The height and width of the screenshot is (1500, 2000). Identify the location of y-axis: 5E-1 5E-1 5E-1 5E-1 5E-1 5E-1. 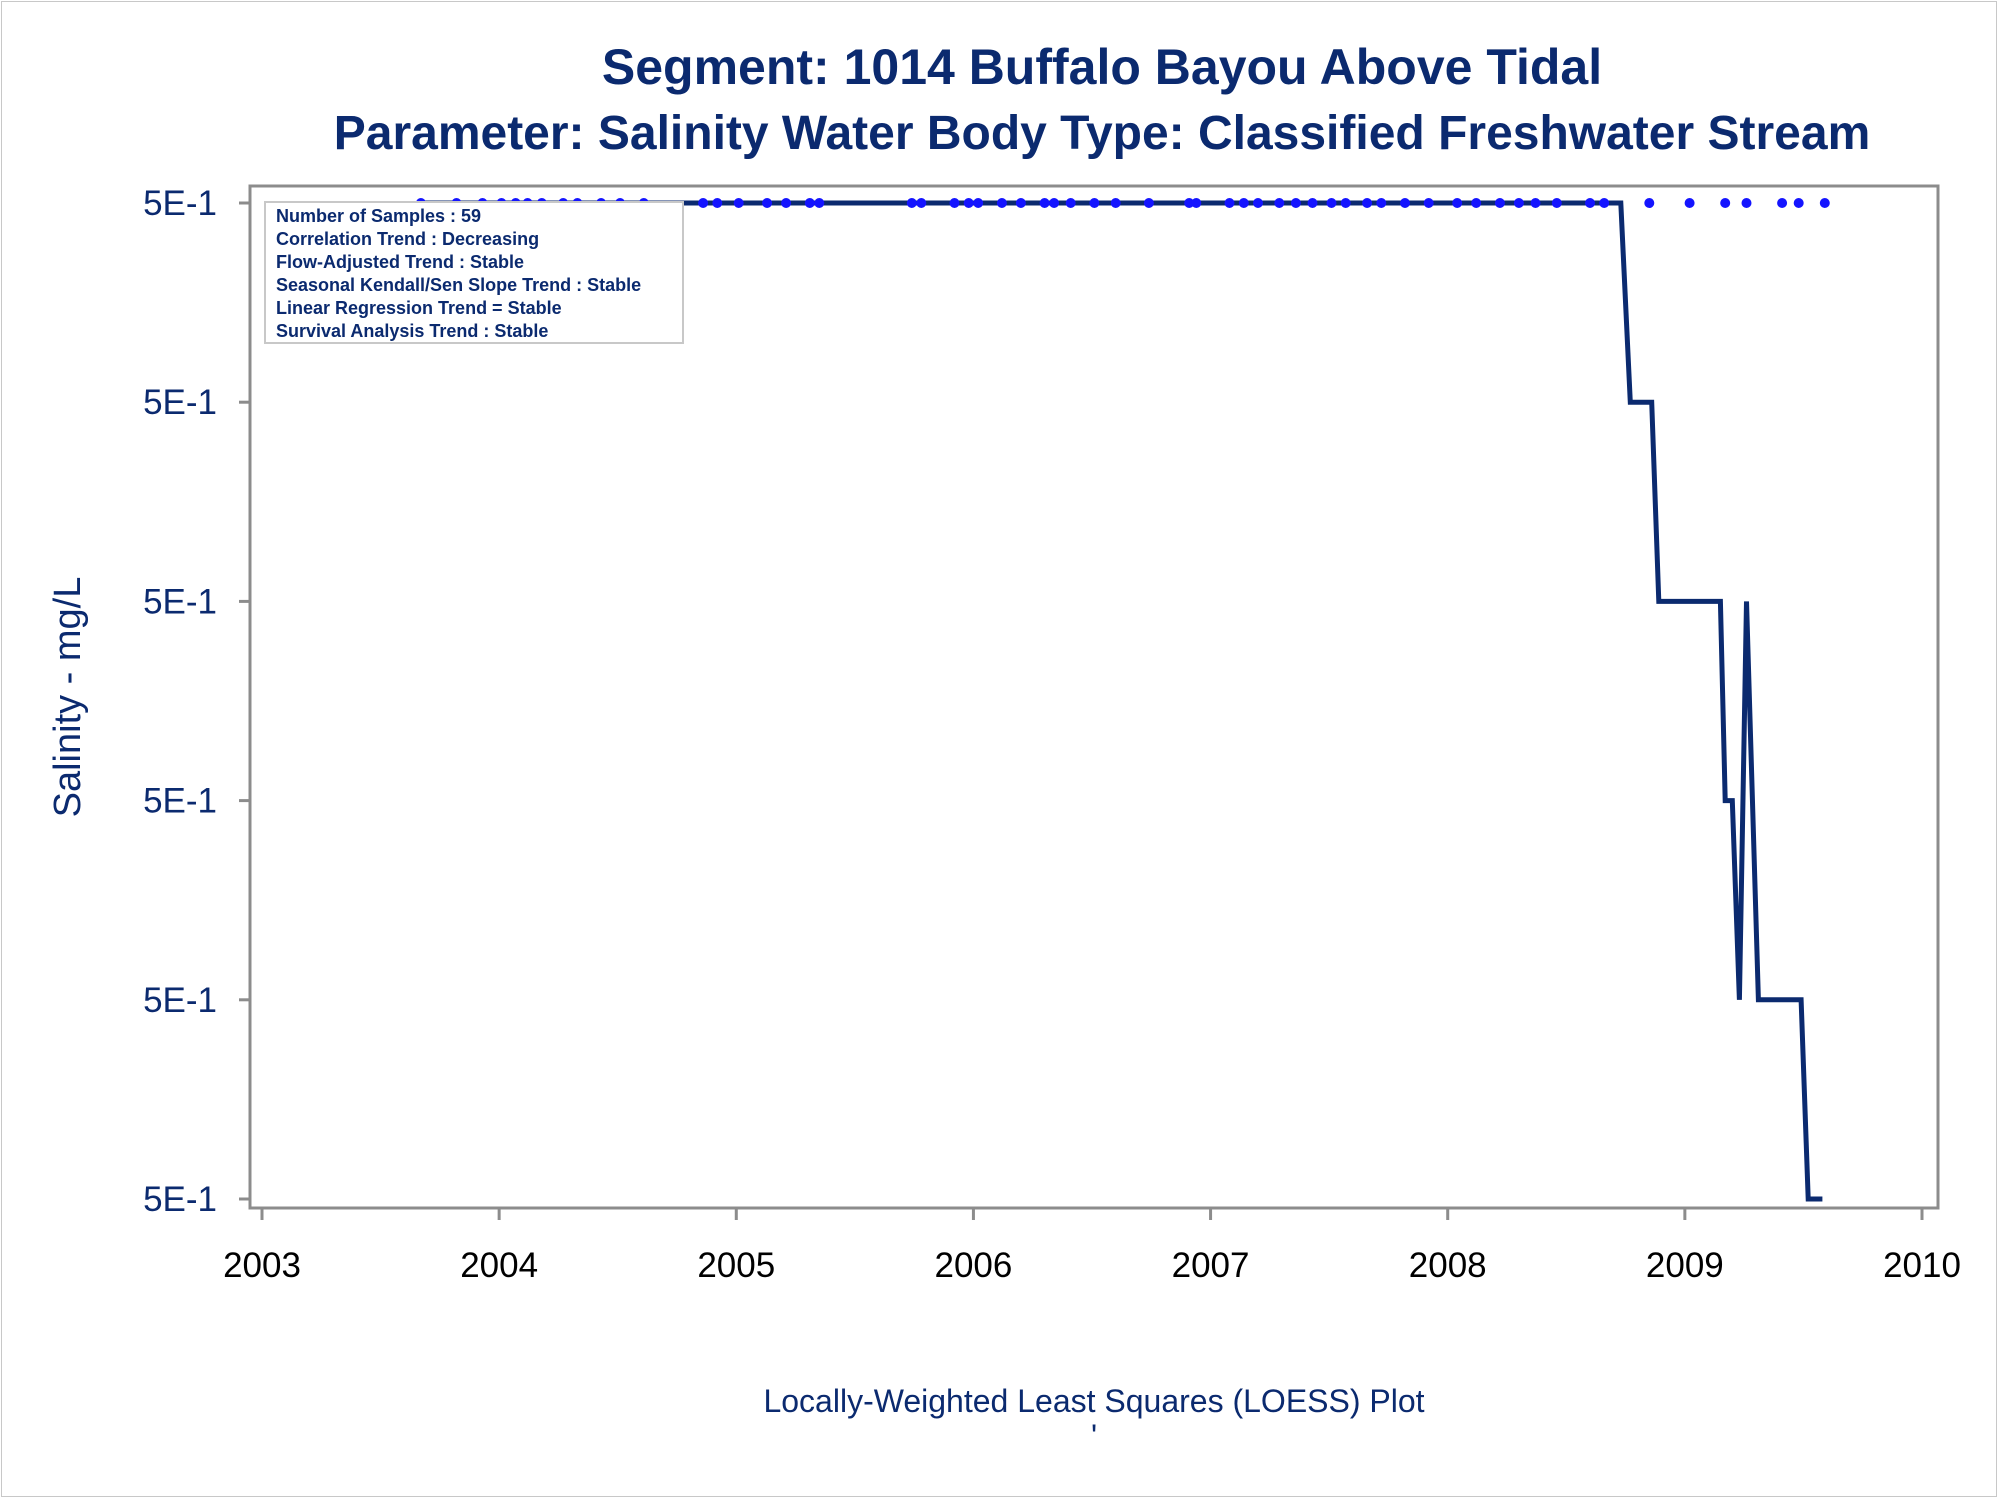
(196, 701).